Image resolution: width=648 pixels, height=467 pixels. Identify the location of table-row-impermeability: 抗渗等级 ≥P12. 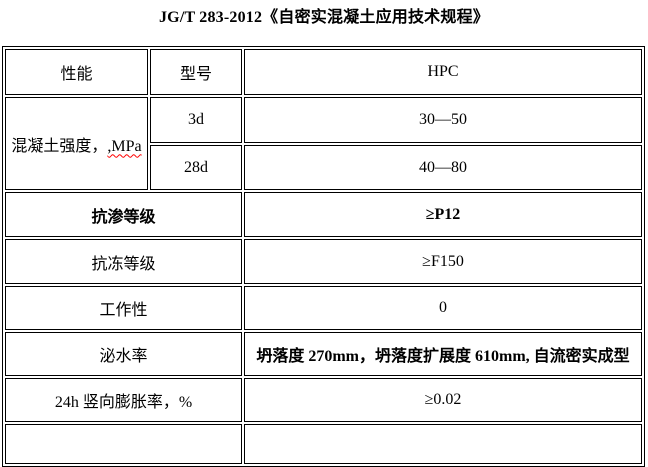
(323, 214).